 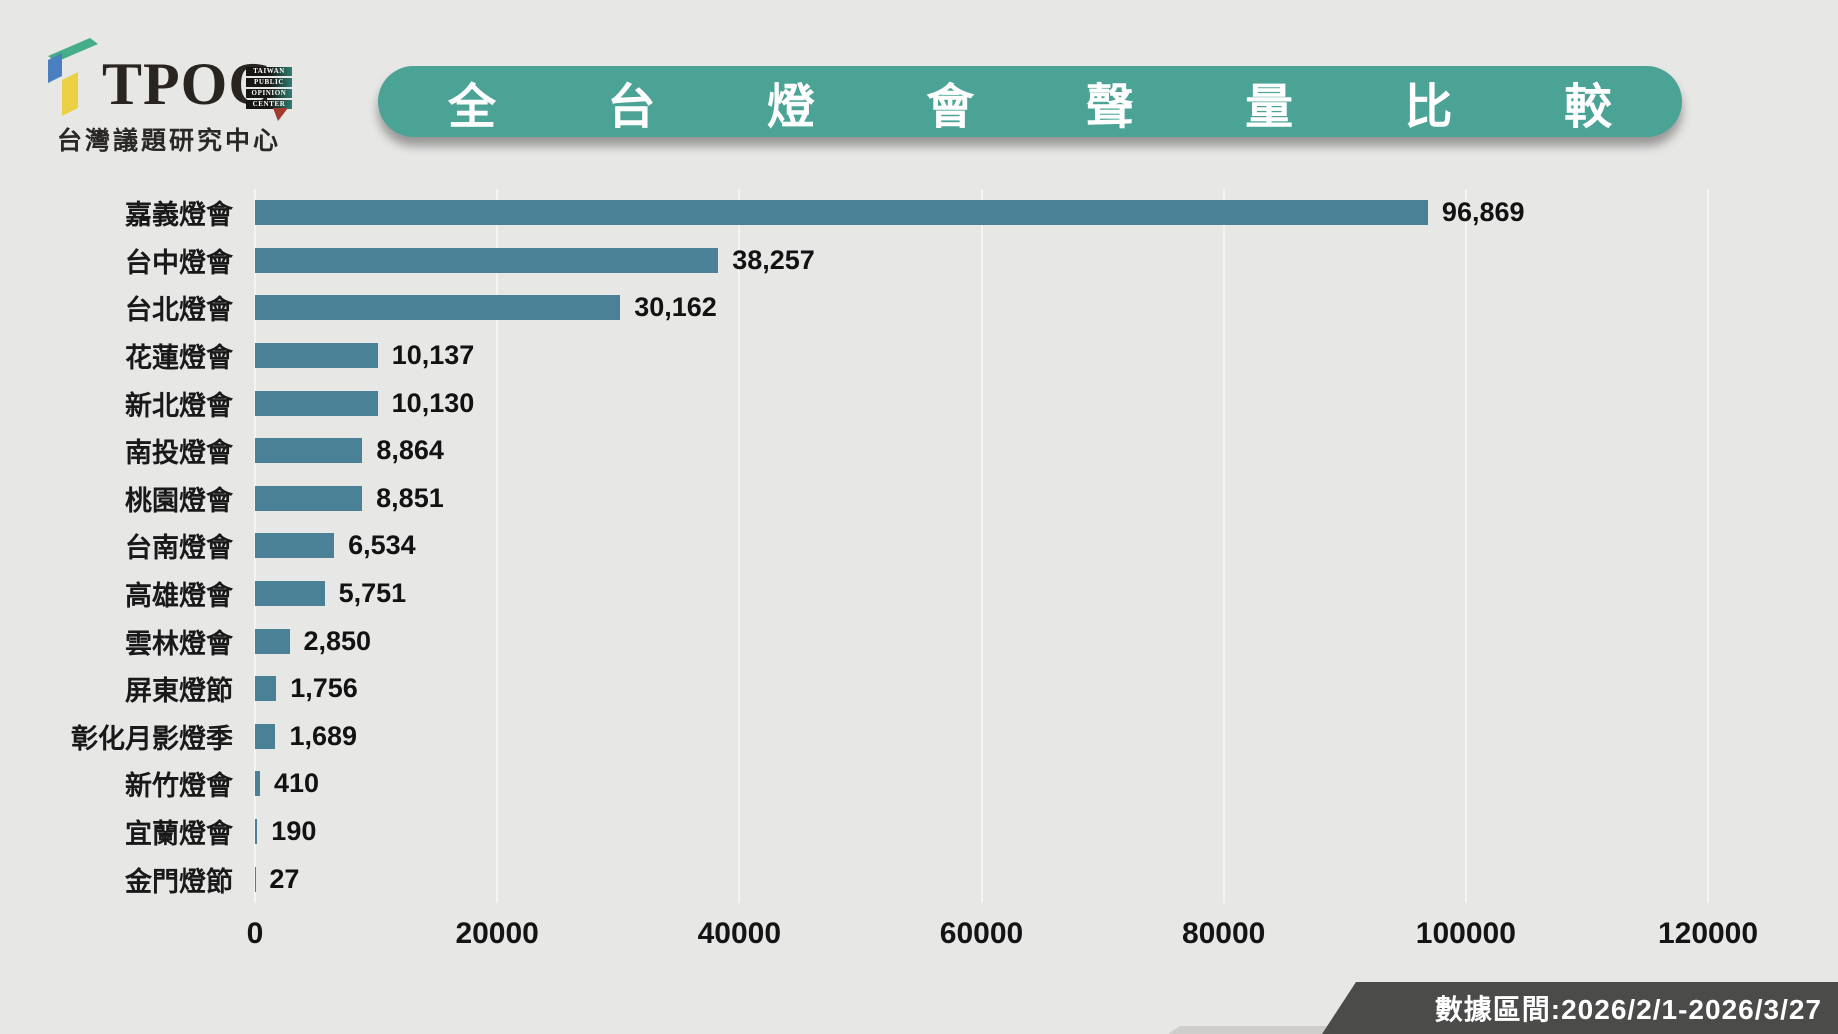 I want to click on category-label: 彰化月影燈季, so click(x=152, y=738).